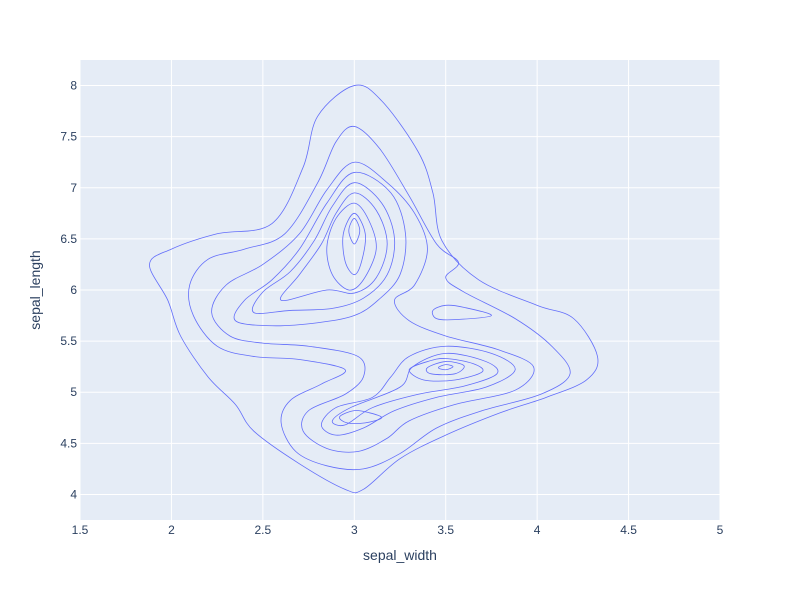 The width and height of the screenshot is (800, 600). I want to click on y-tick-label: 5, so click(73, 392).